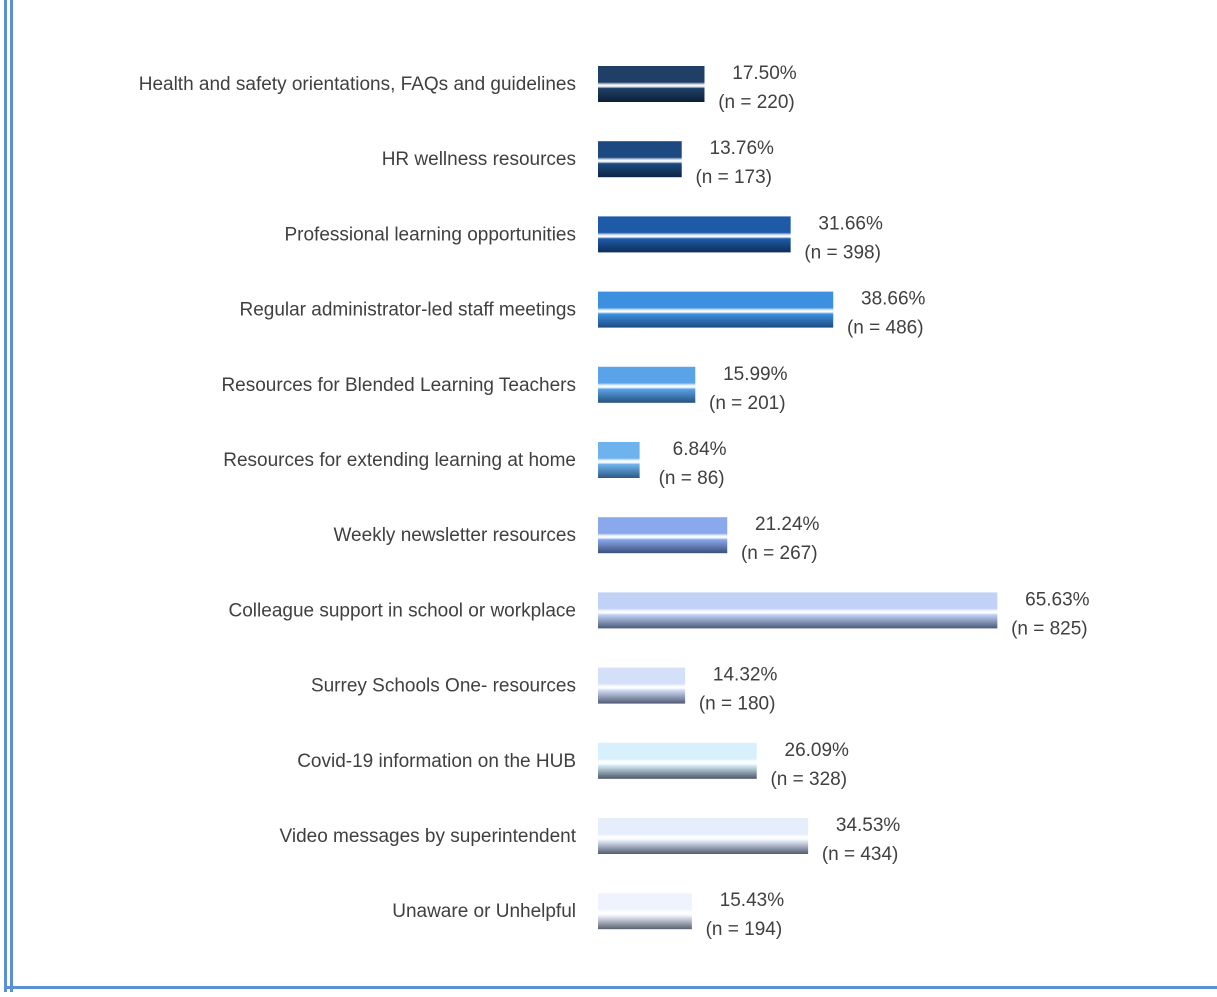  What do you see at coordinates (692, 478) in the screenshot?
I see `data-label-count: (n = 86)` at bounding box center [692, 478].